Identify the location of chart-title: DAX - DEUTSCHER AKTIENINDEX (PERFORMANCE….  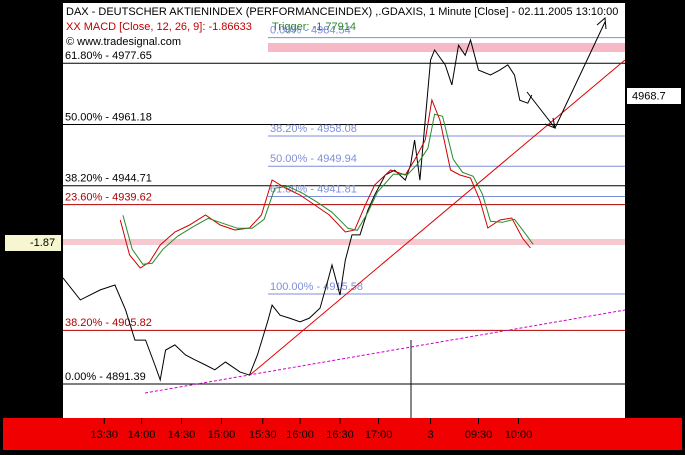
(342, 12).